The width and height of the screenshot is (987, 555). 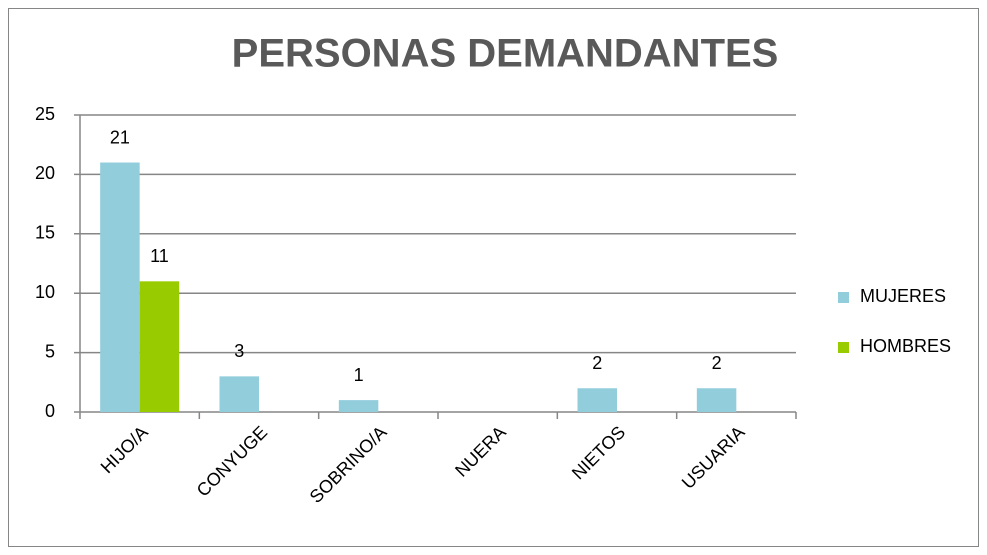 I want to click on data-label: 3, so click(x=239, y=351).